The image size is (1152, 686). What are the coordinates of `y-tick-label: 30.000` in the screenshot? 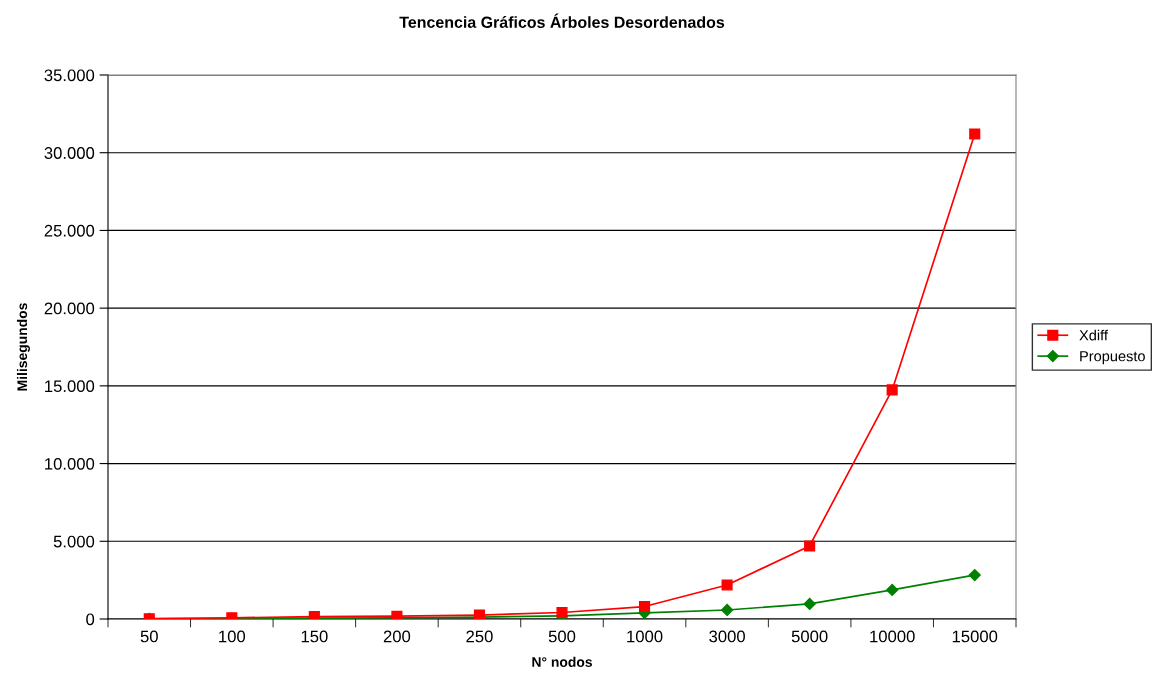 It's located at (69, 153).